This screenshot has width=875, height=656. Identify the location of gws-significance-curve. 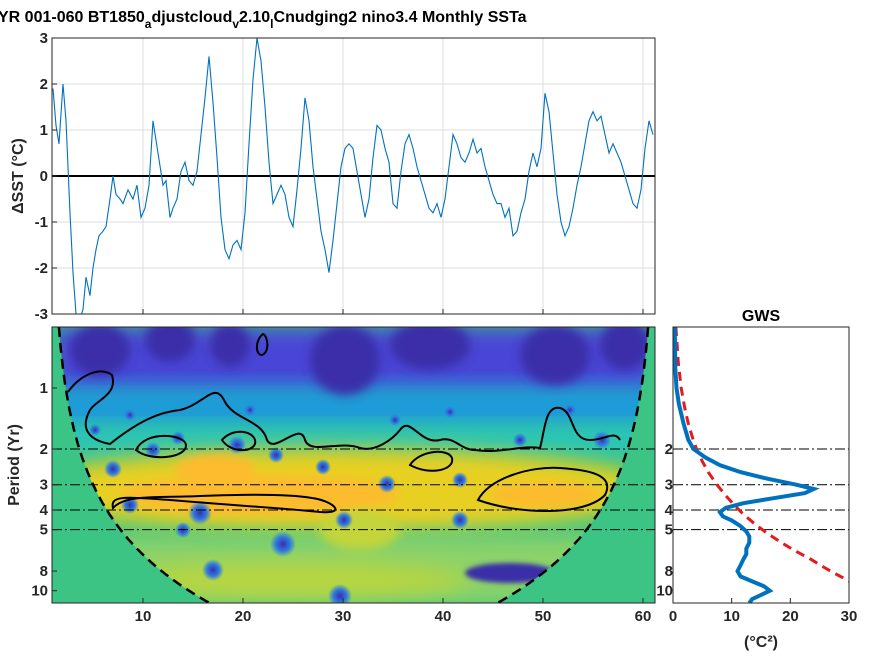
(761, 455).